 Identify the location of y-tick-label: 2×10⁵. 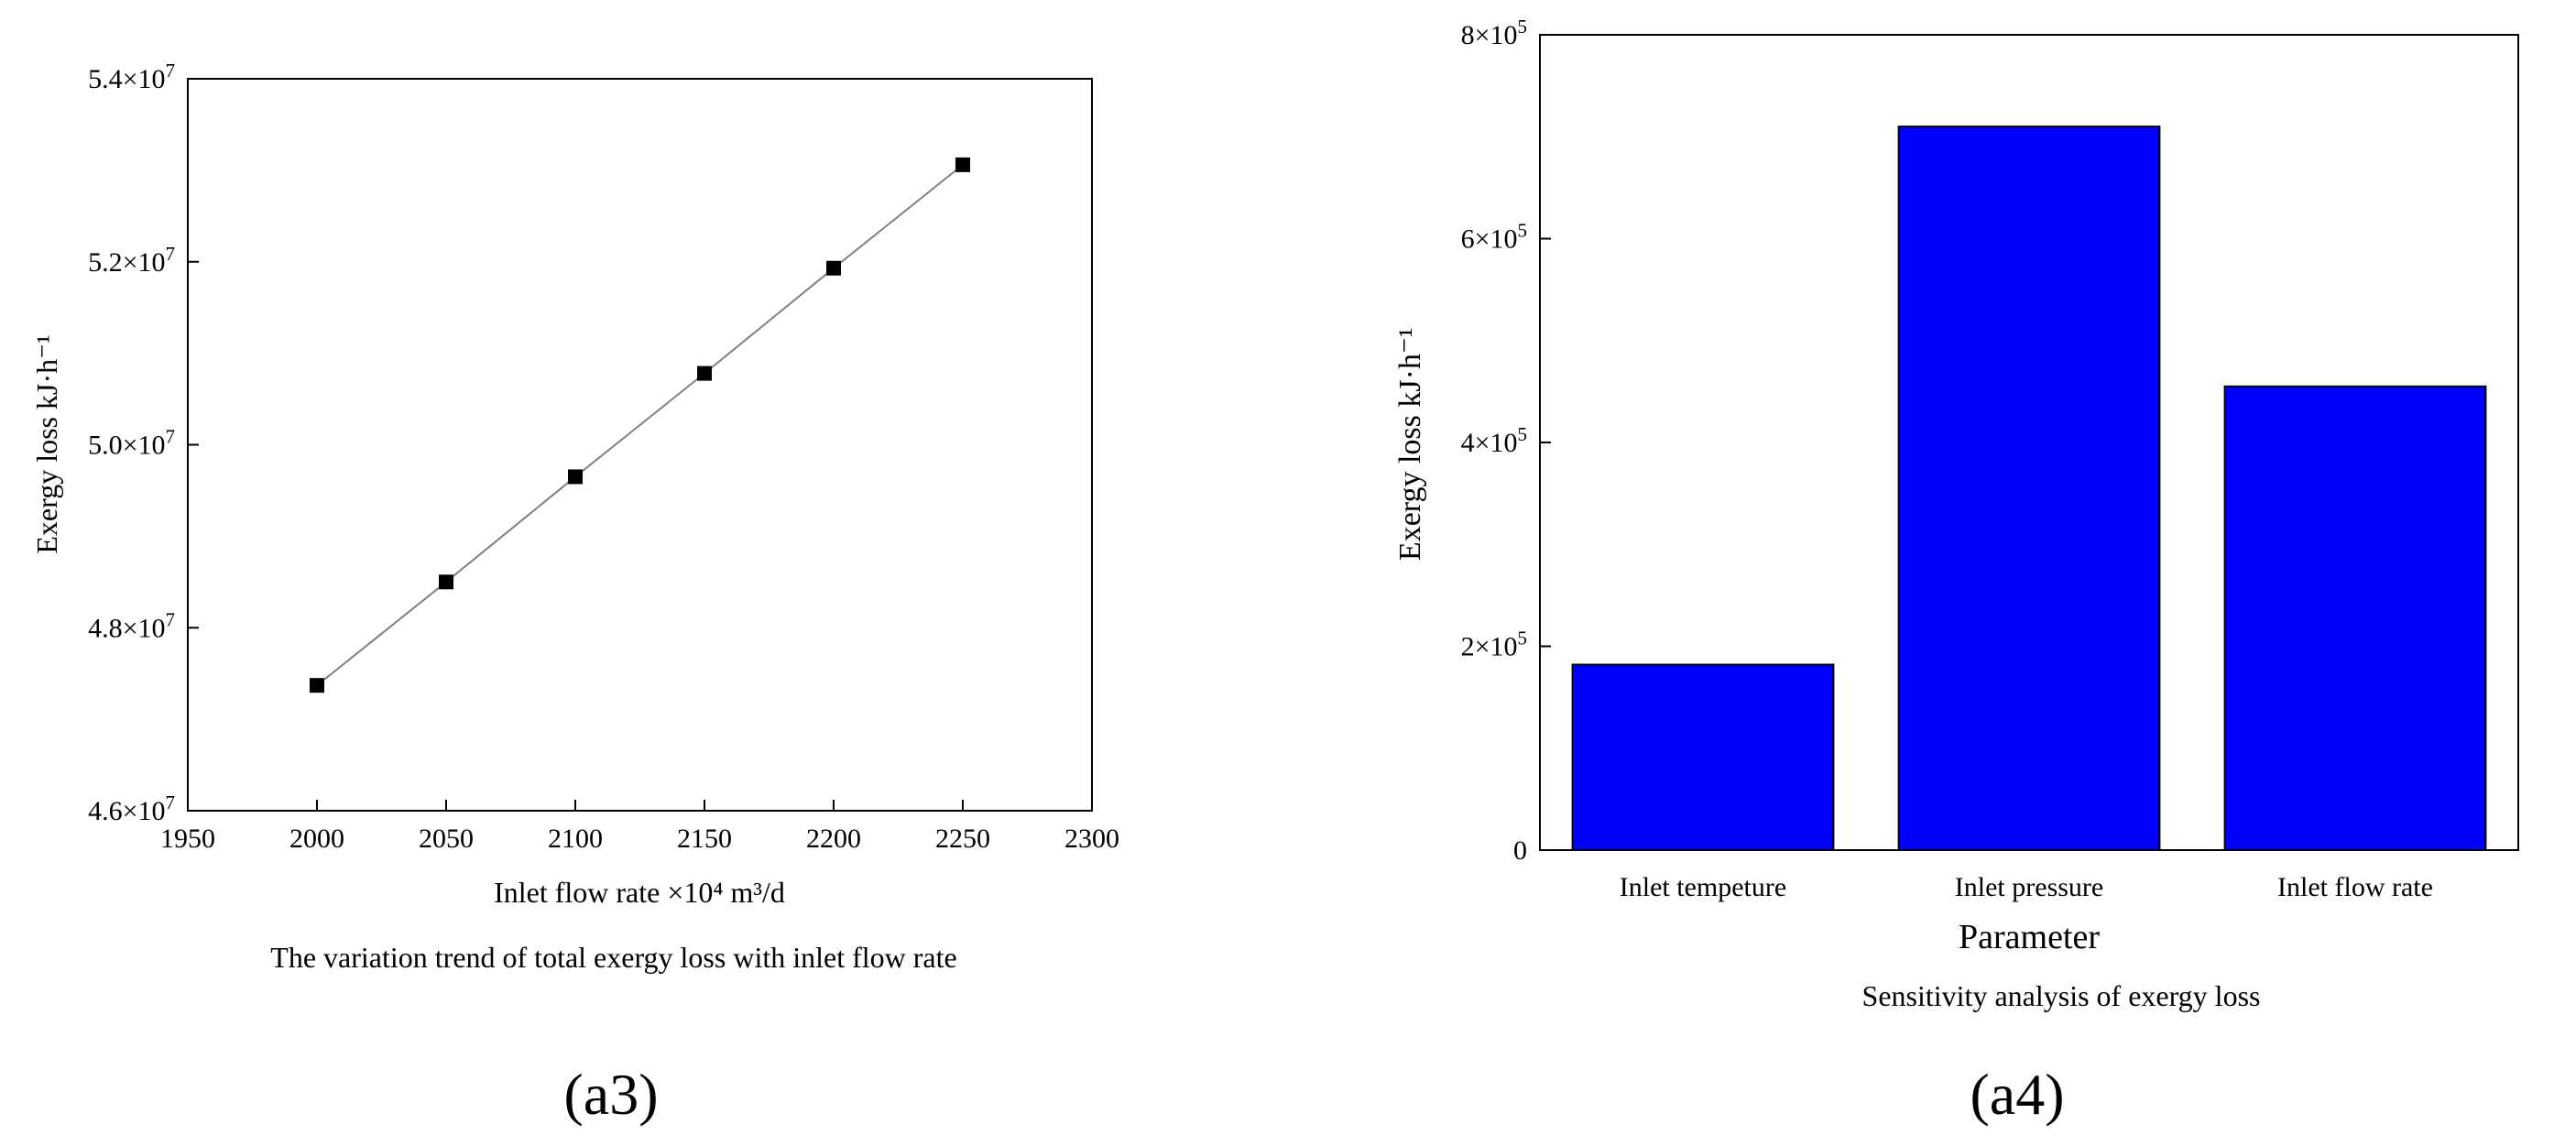
(1494, 645).